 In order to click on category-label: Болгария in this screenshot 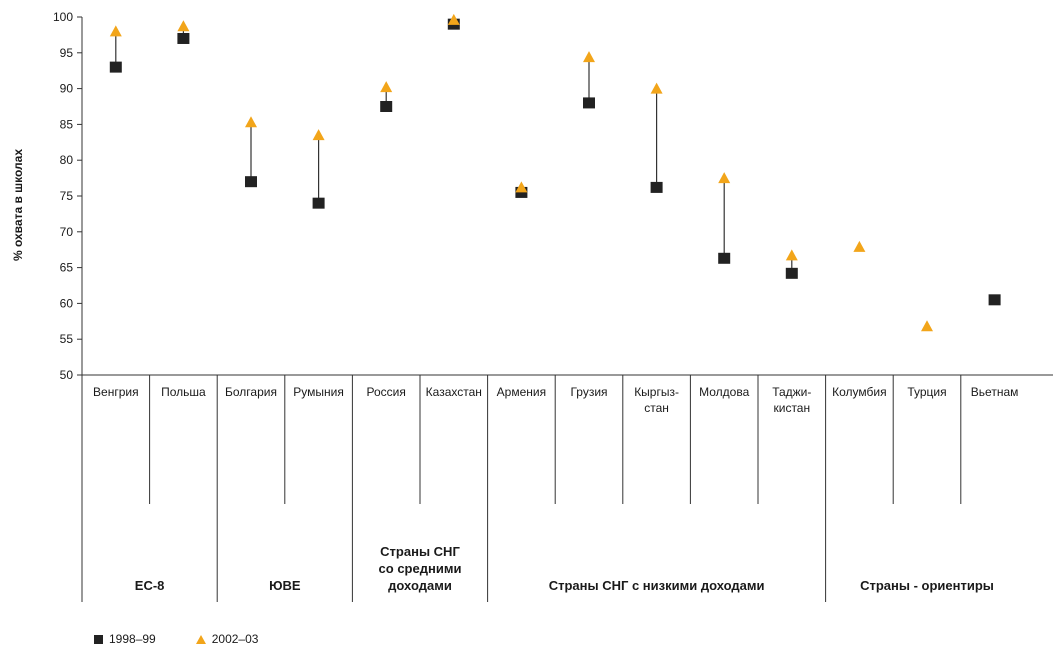, I will do `click(251, 392)`.